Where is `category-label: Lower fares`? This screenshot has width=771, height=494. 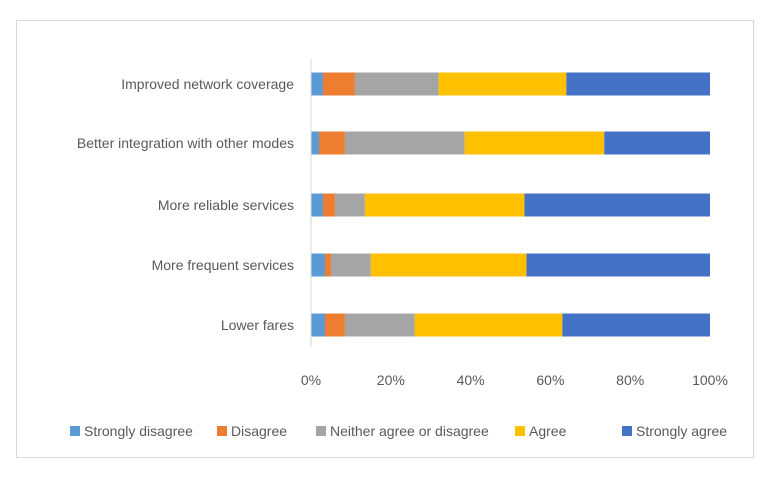
category-label: Lower fares is located at coordinates (257, 325).